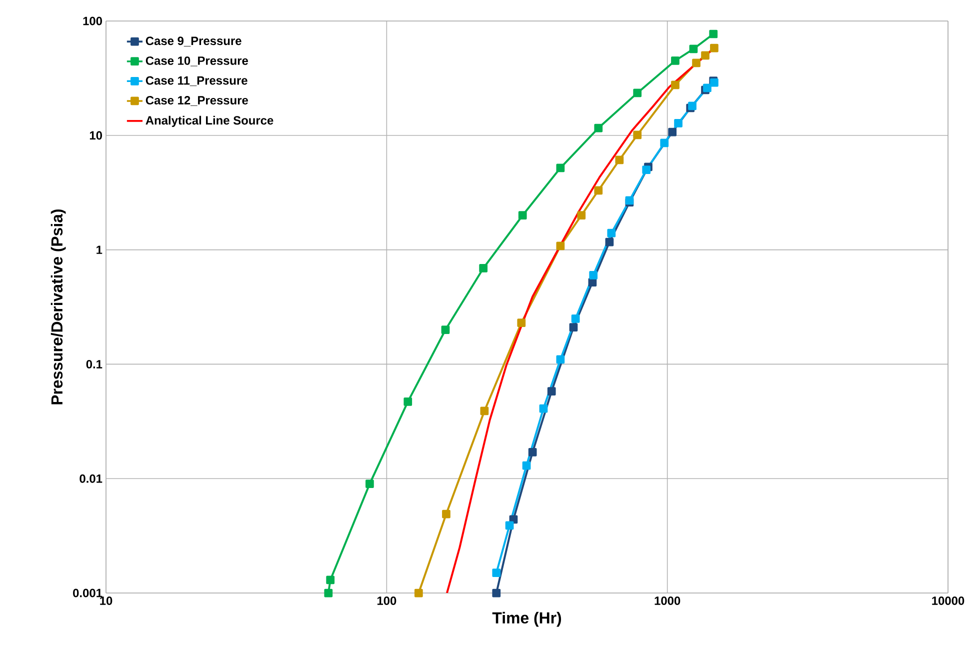 The height and width of the screenshot is (650, 972). Describe the element at coordinates (99, 250) in the screenshot. I see `y-tick-label: 1` at that location.